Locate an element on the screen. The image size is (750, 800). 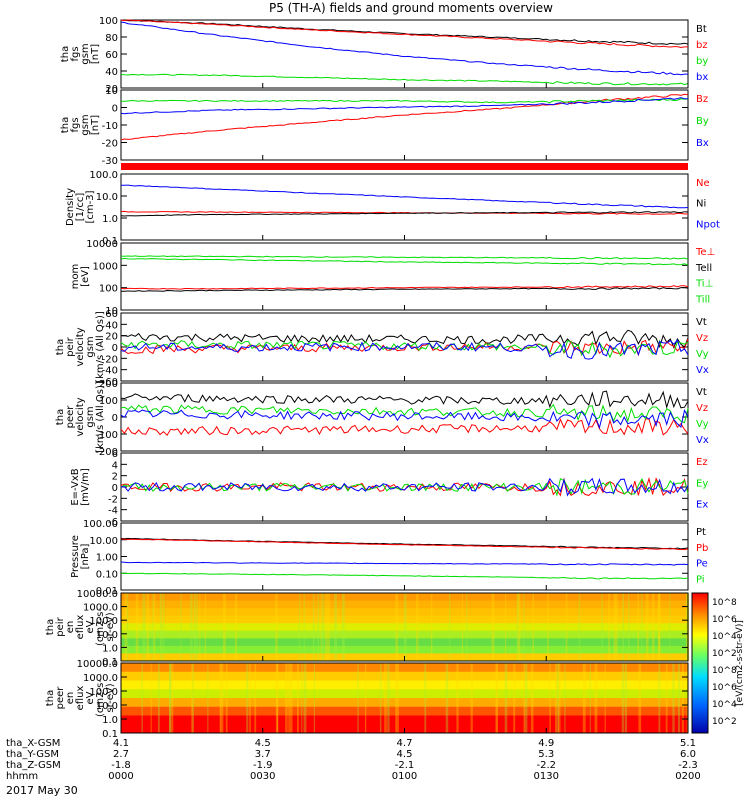
y-tick-label: 1.0 is located at coordinates (110, 219).